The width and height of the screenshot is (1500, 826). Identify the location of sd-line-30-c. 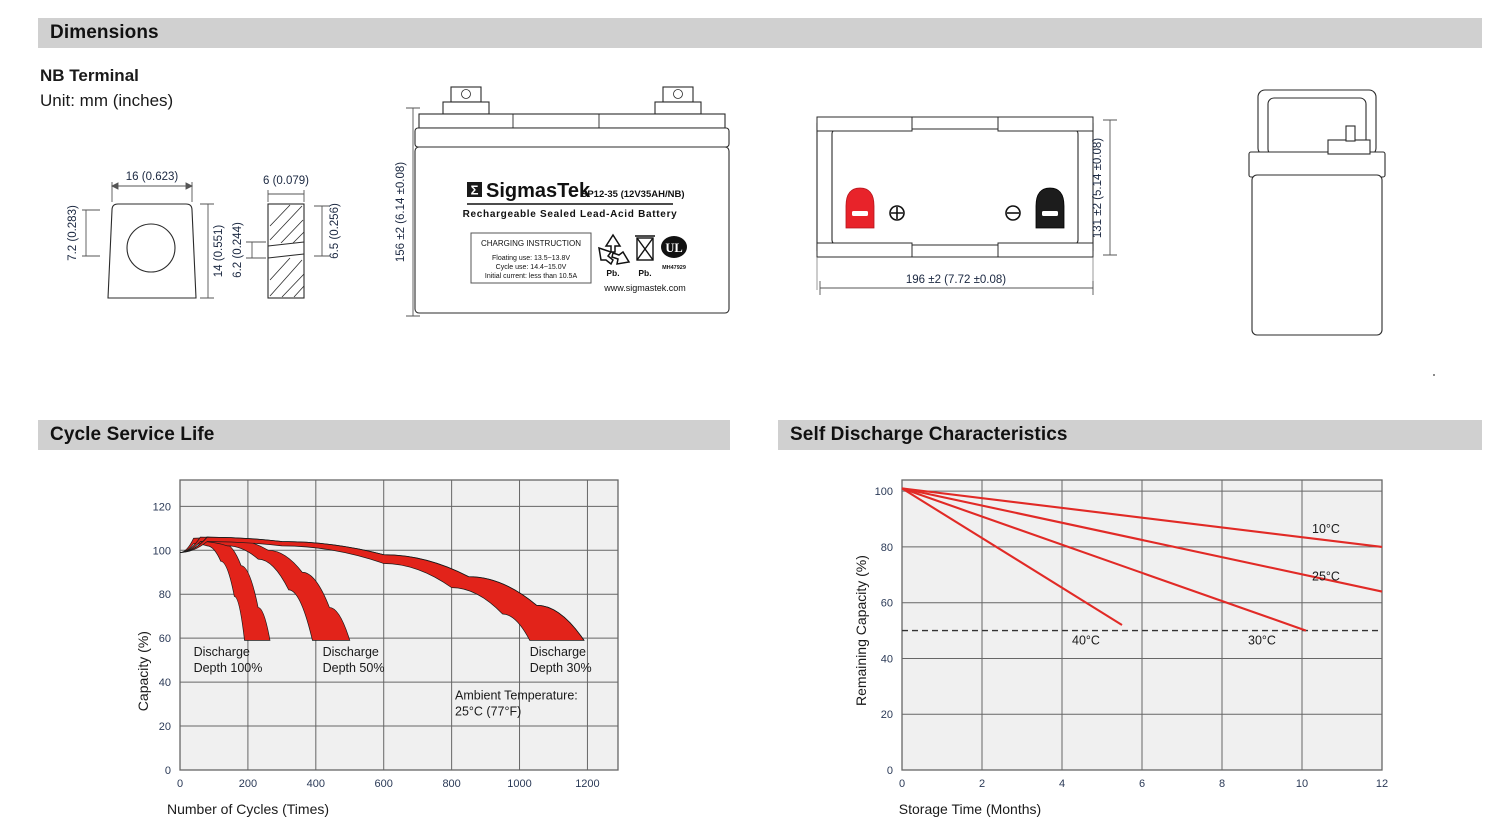
(1104, 559).